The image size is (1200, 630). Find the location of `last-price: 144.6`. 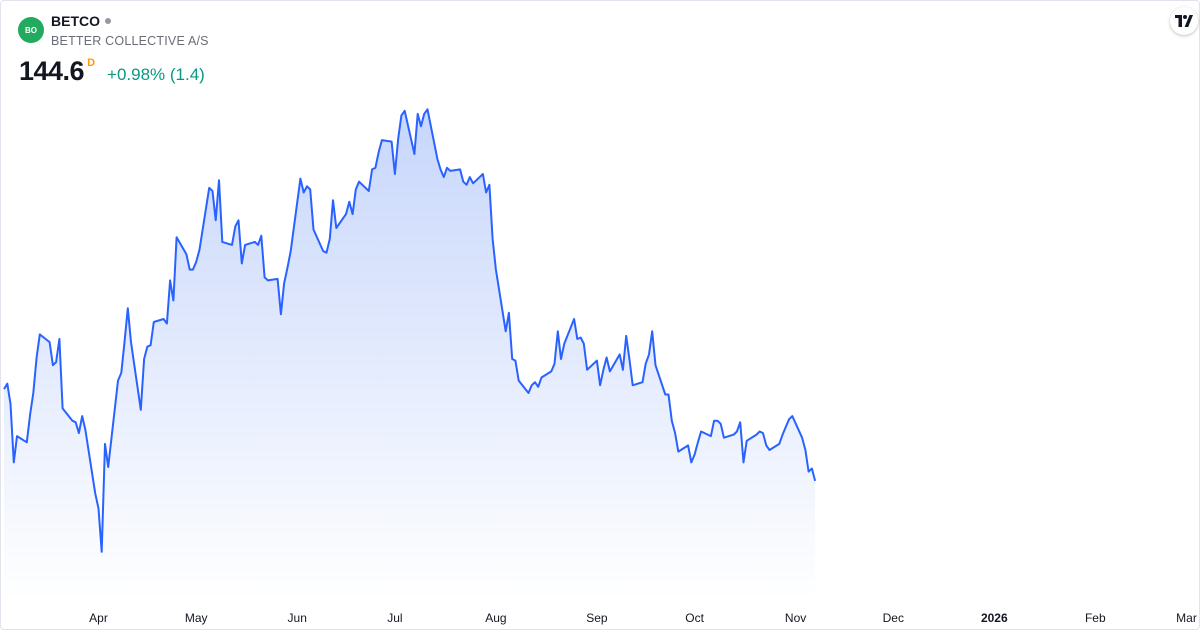

last-price: 144.6 is located at coordinates (52, 71).